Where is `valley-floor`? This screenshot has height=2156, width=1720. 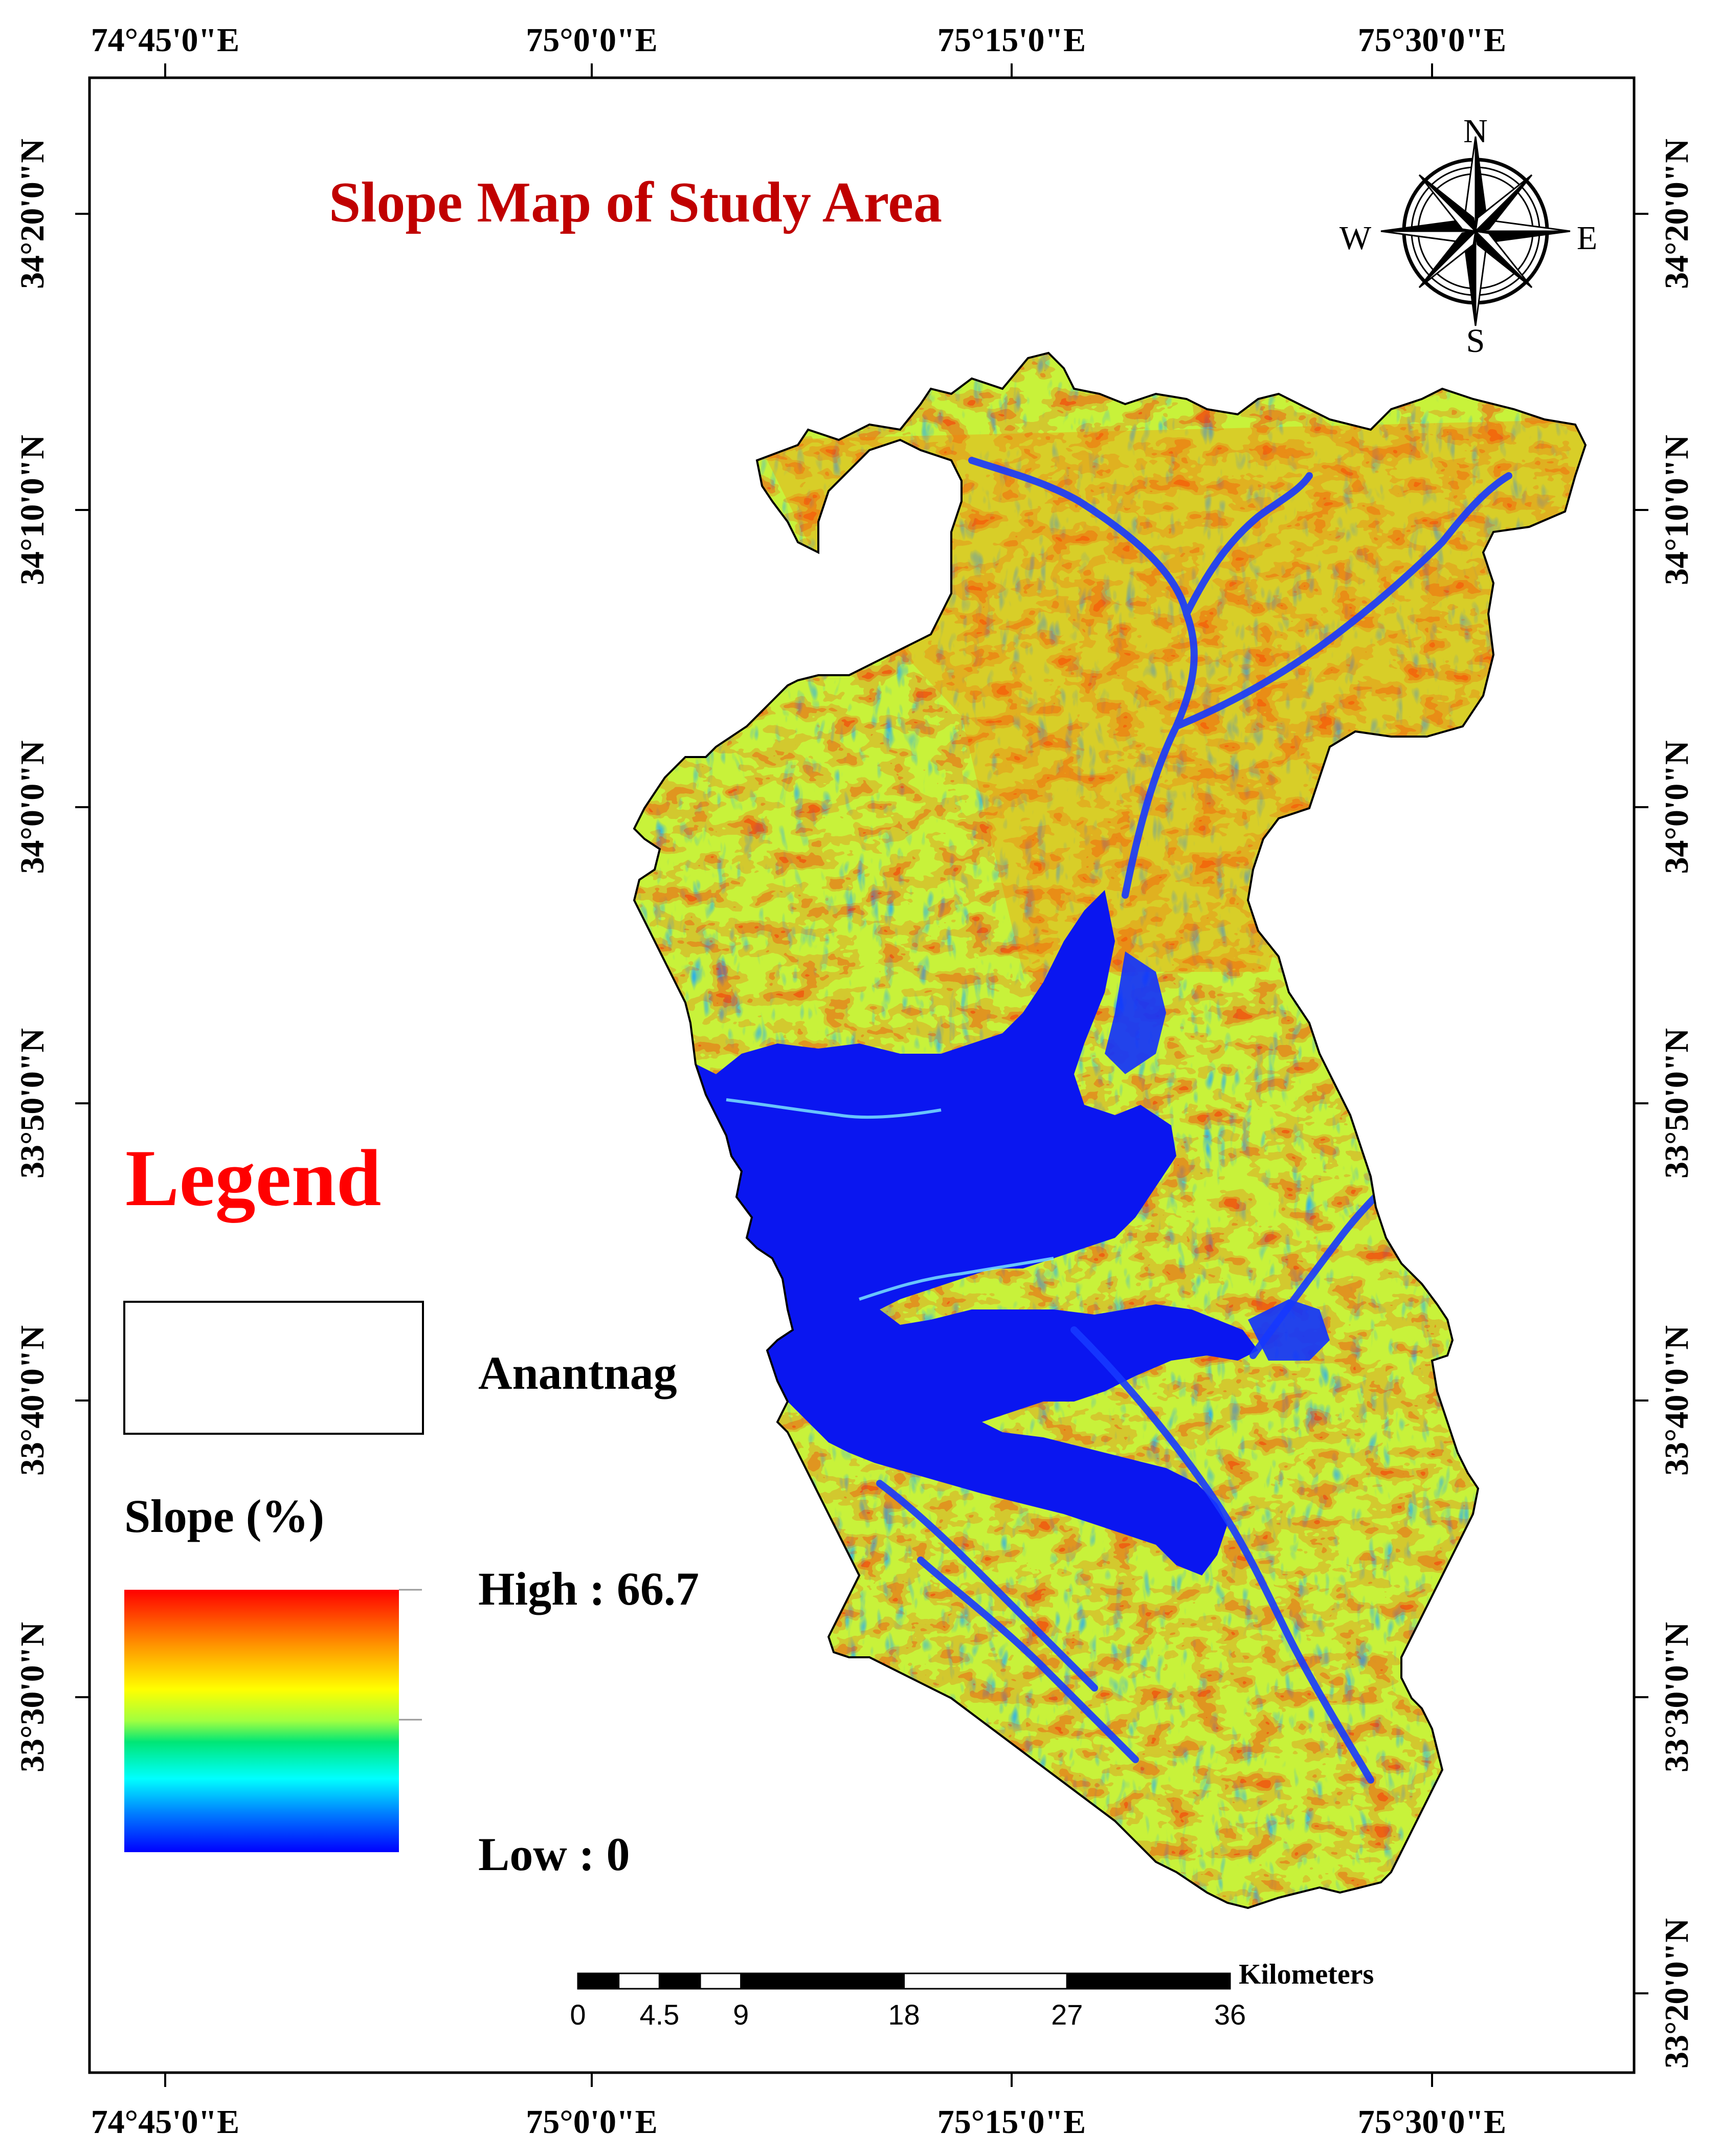 valley-floor is located at coordinates (949, 1232).